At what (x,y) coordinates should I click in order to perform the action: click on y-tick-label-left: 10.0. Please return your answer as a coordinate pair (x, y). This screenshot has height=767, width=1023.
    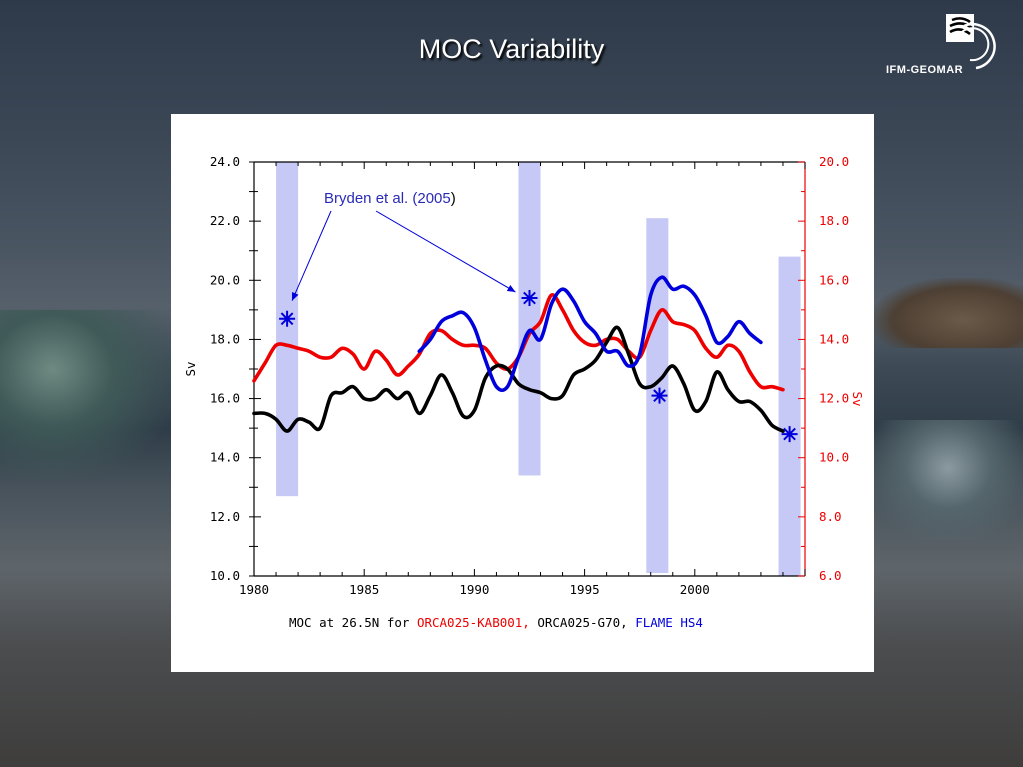
    Looking at the image, I should click on (225, 575).